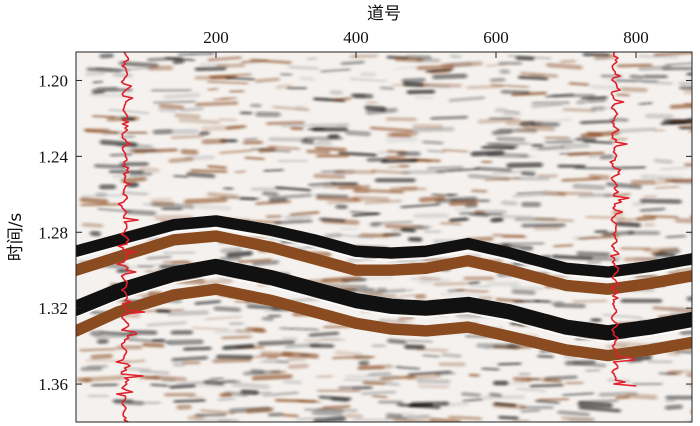 The image size is (700, 426). What do you see at coordinates (130, 237) in the screenshot?
I see `well-log-curve` at bounding box center [130, 237].